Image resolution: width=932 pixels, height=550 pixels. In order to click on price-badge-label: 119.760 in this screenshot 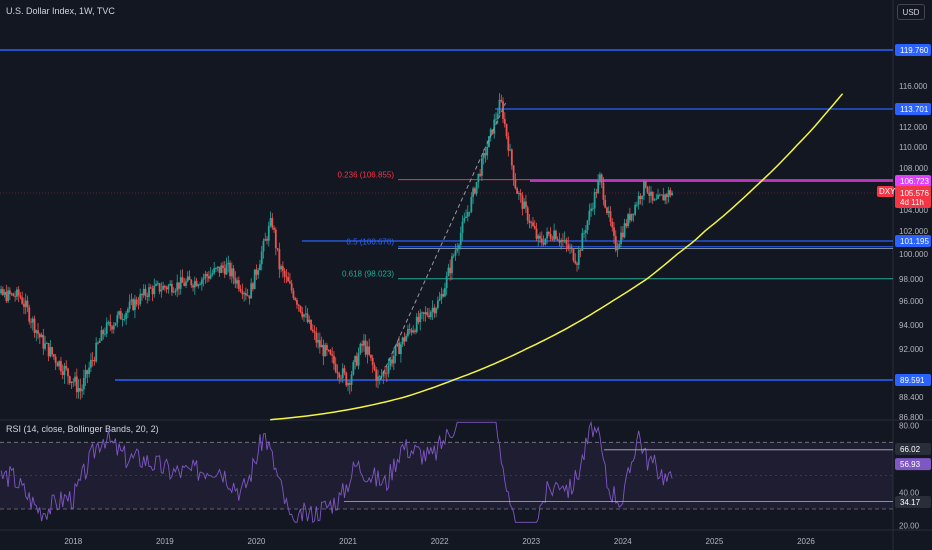, I will do `click(914, 50)`.